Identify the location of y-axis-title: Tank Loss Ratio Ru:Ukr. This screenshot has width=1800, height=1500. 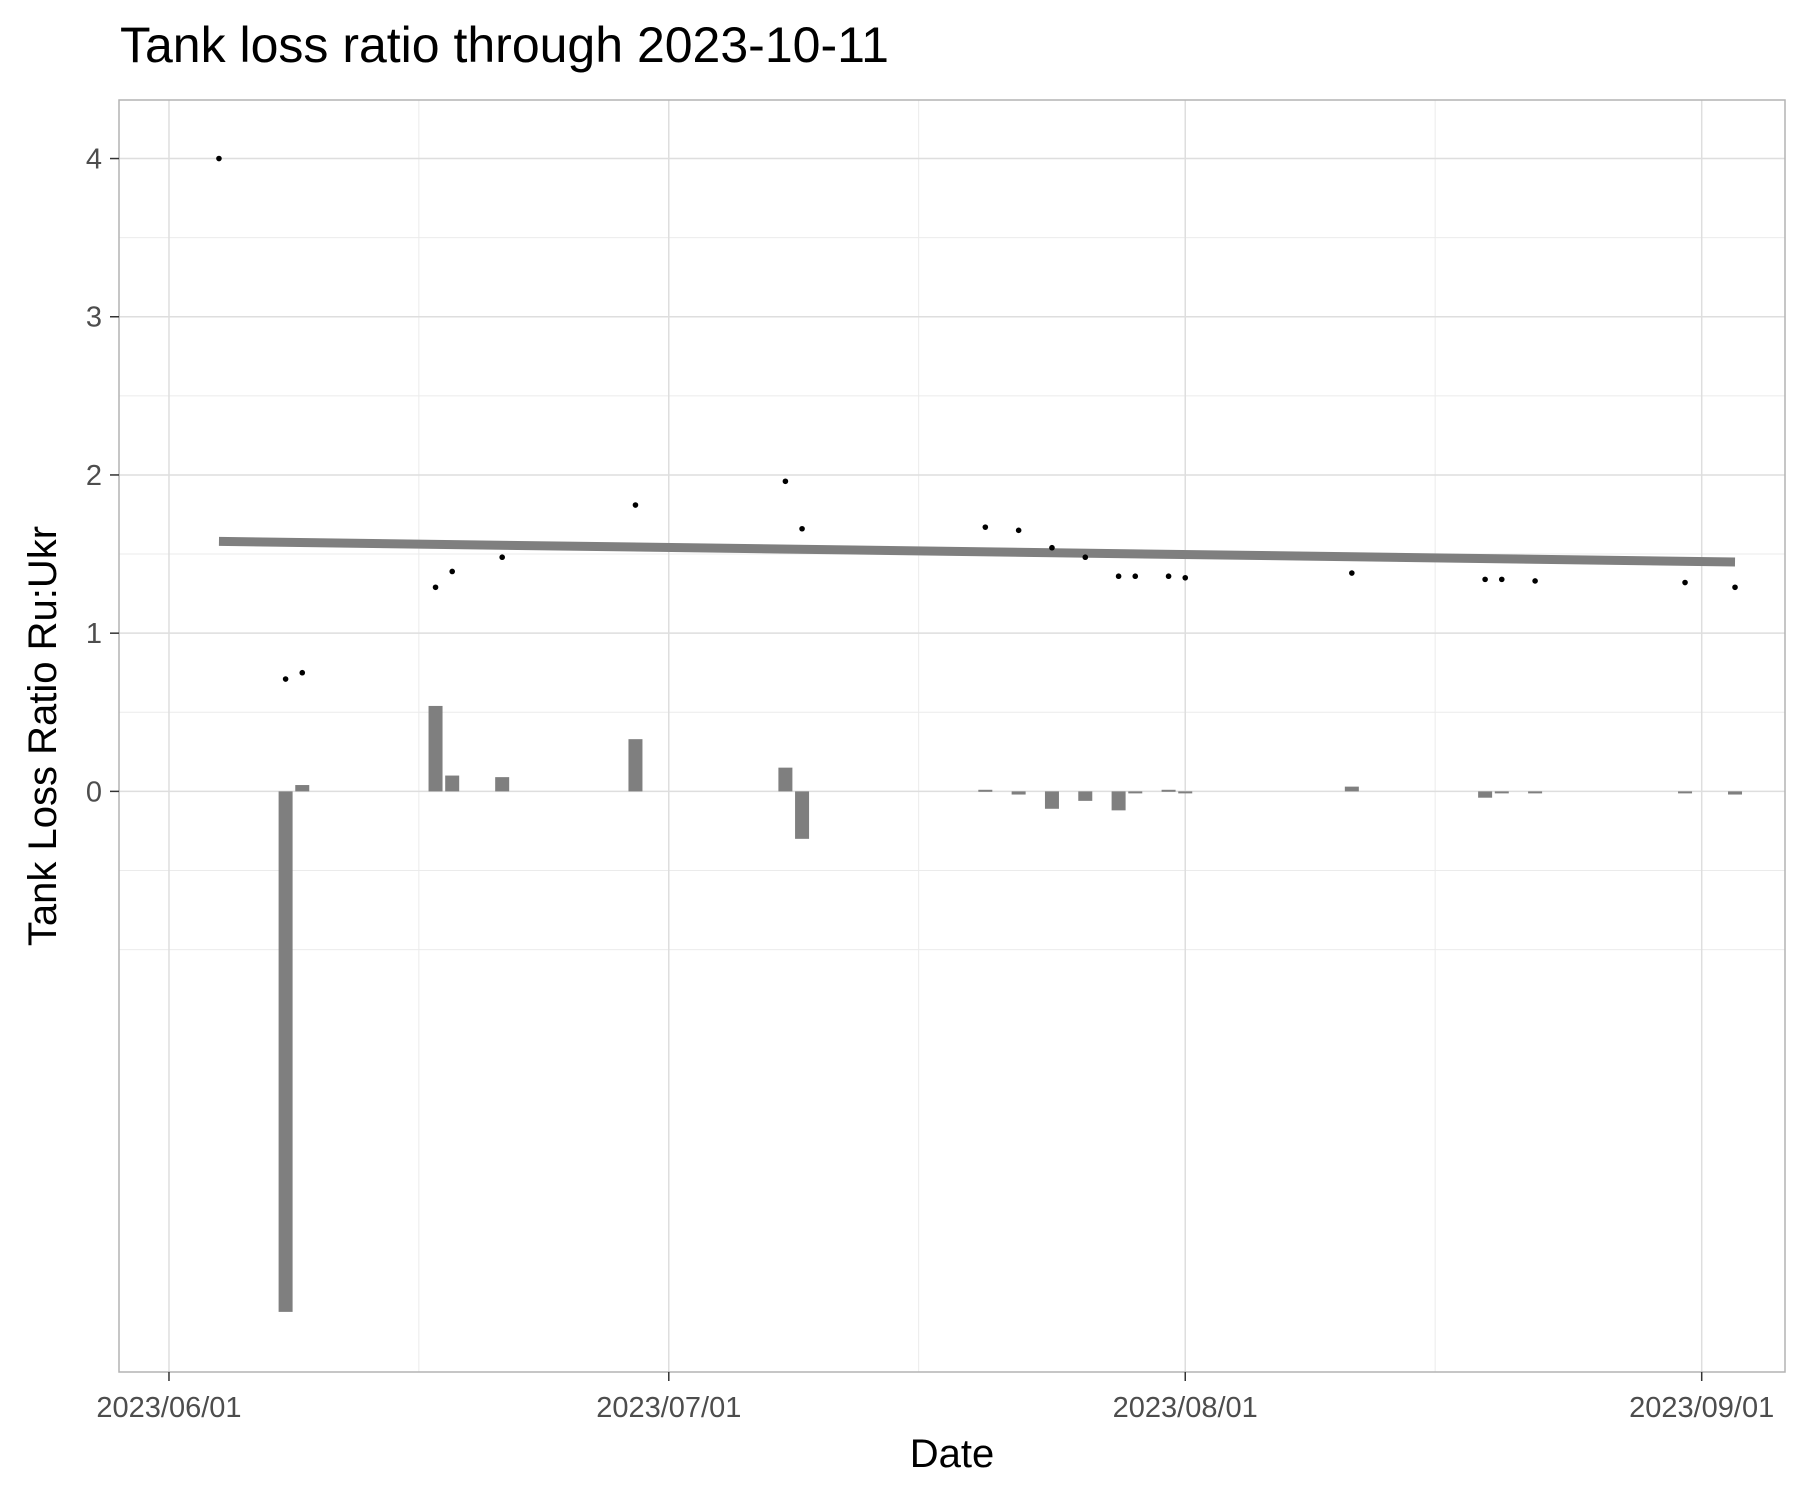
(43, 736).